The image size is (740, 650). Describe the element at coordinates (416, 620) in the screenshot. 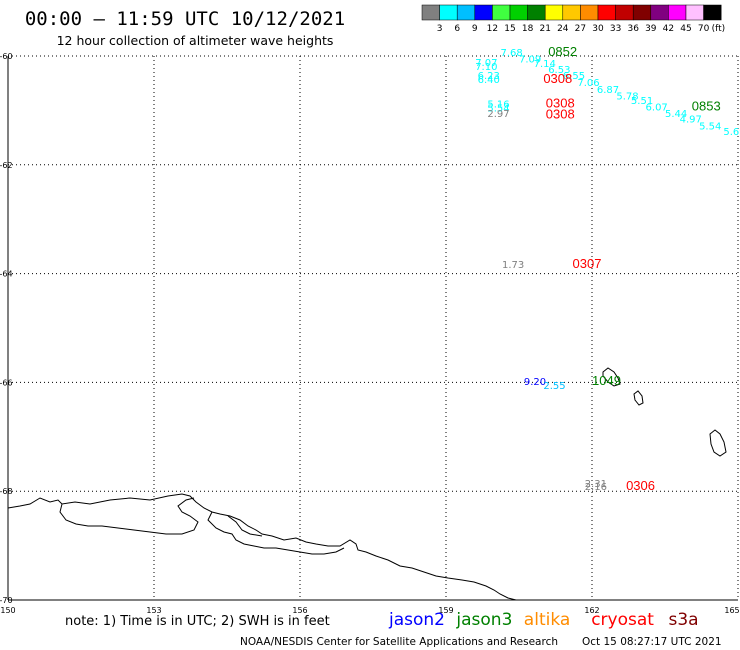

I see `satellite-legend-jason2: jason2` at that location.